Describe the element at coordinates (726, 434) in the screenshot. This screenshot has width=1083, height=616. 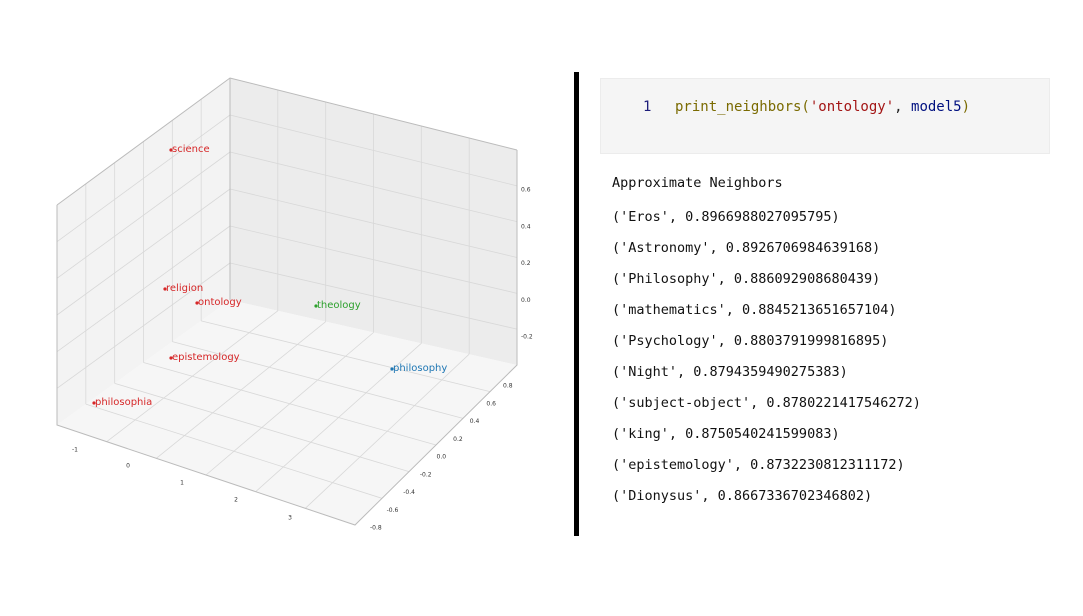
I see `output-line: ('king', 0.8750540241599083)` at that location.